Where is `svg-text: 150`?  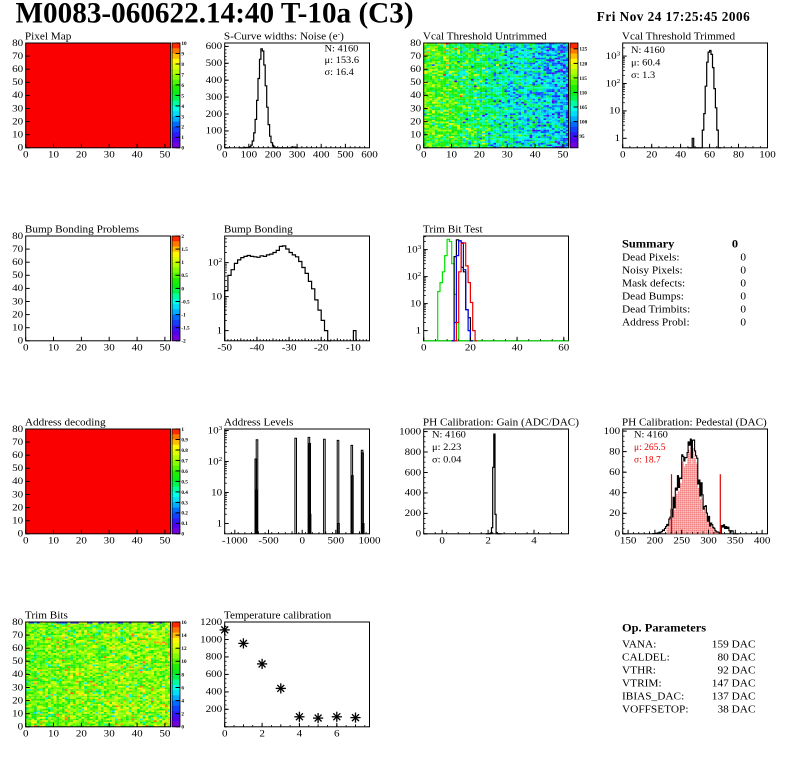
svg-text: 150 is located at coordinates (628, 541).